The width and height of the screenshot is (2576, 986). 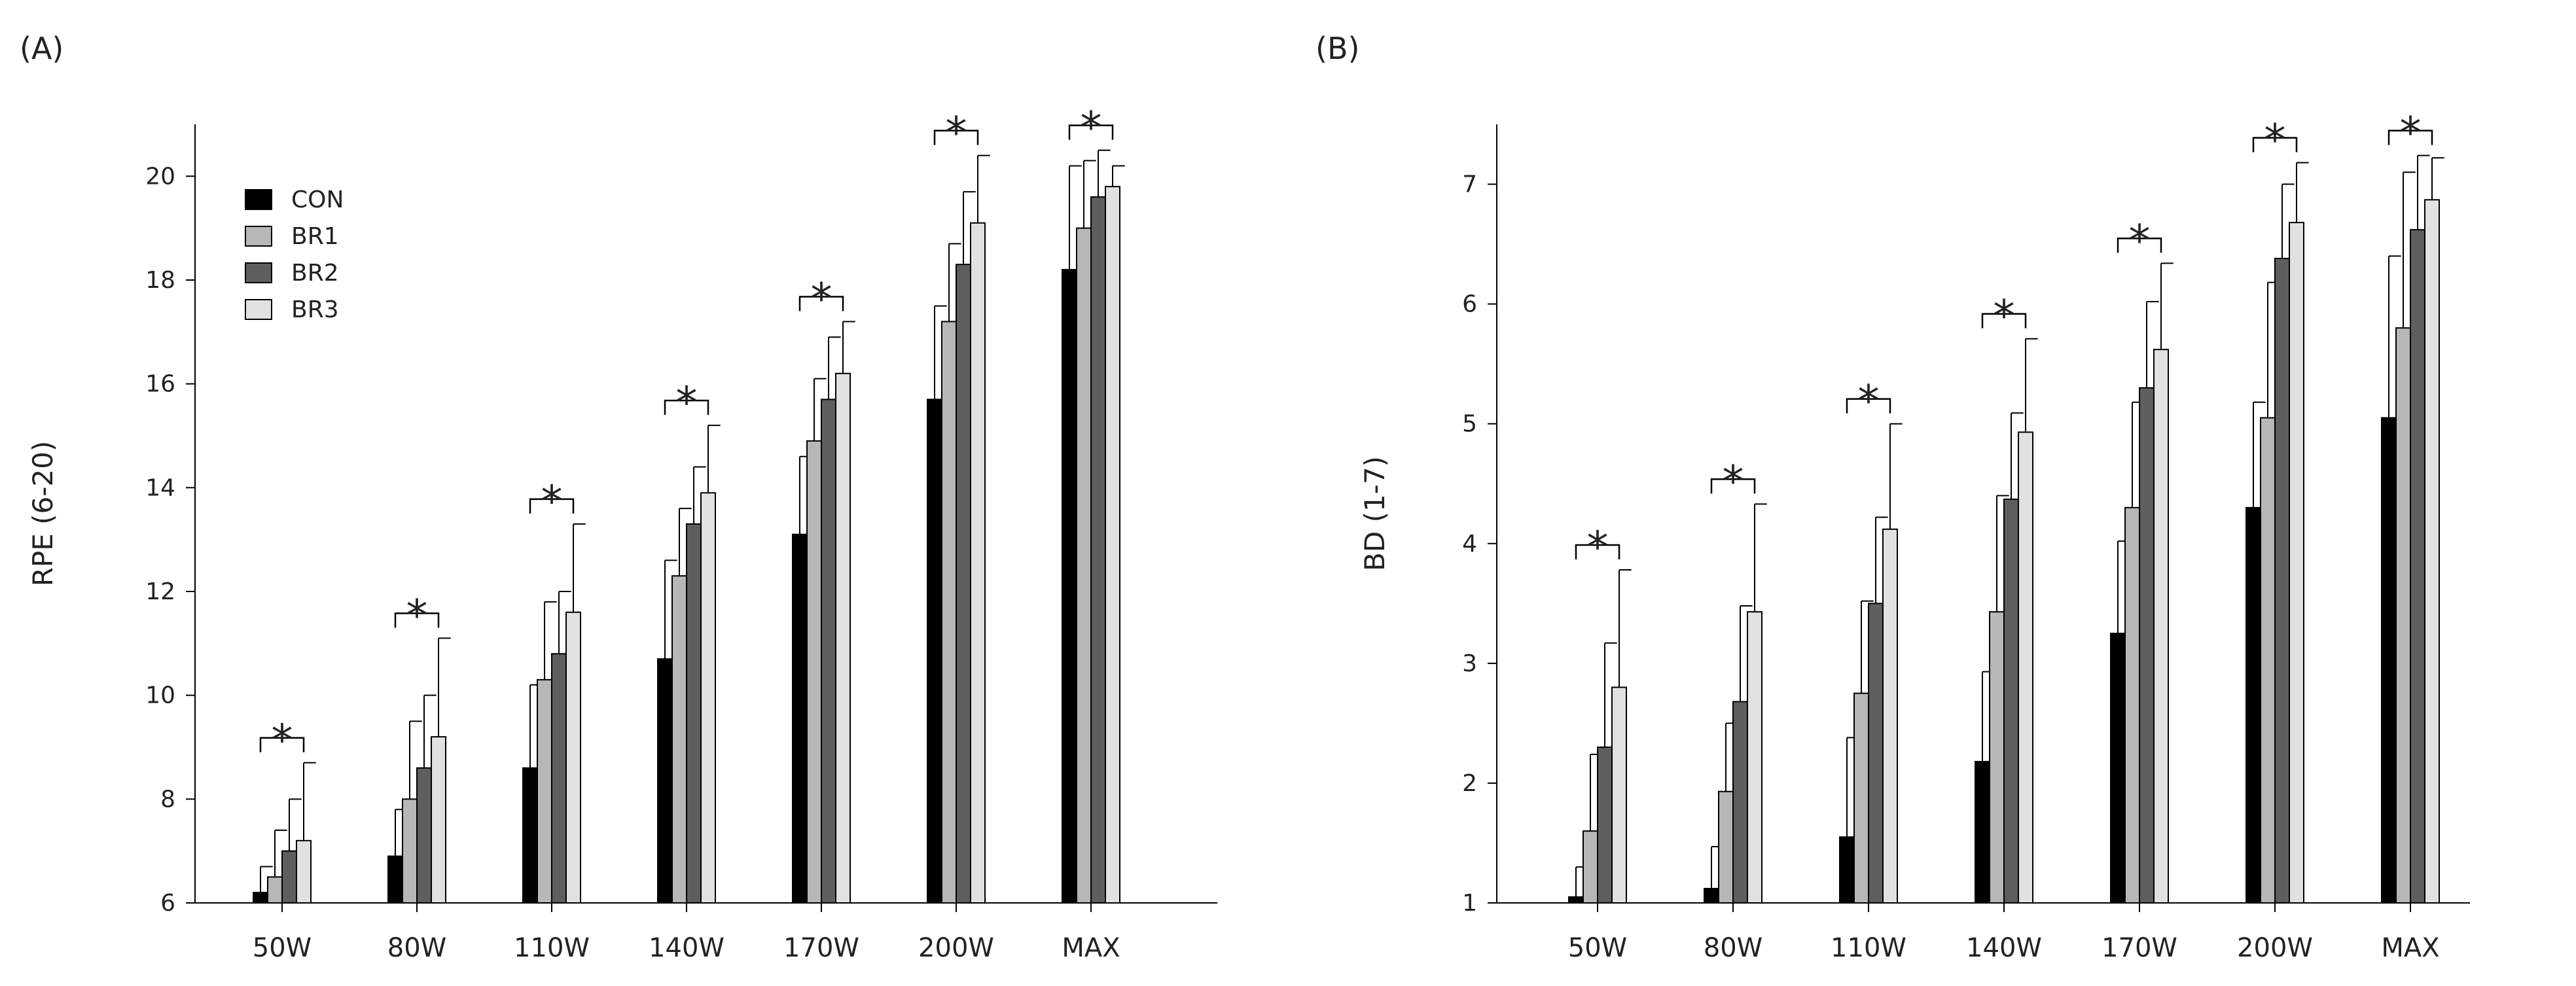 What do you see at coordinates (258, 236) in the screenshot?
I see `legend-swatch-br1` at bounding box center [258, 236].